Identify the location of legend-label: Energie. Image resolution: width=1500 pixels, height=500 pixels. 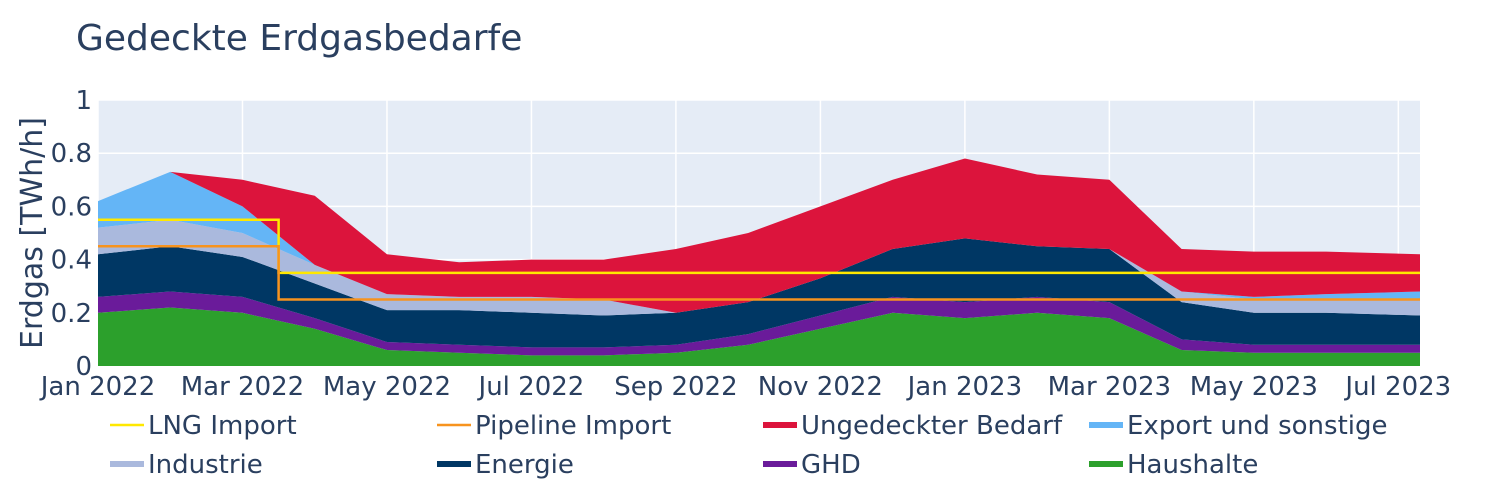
(524, 465).